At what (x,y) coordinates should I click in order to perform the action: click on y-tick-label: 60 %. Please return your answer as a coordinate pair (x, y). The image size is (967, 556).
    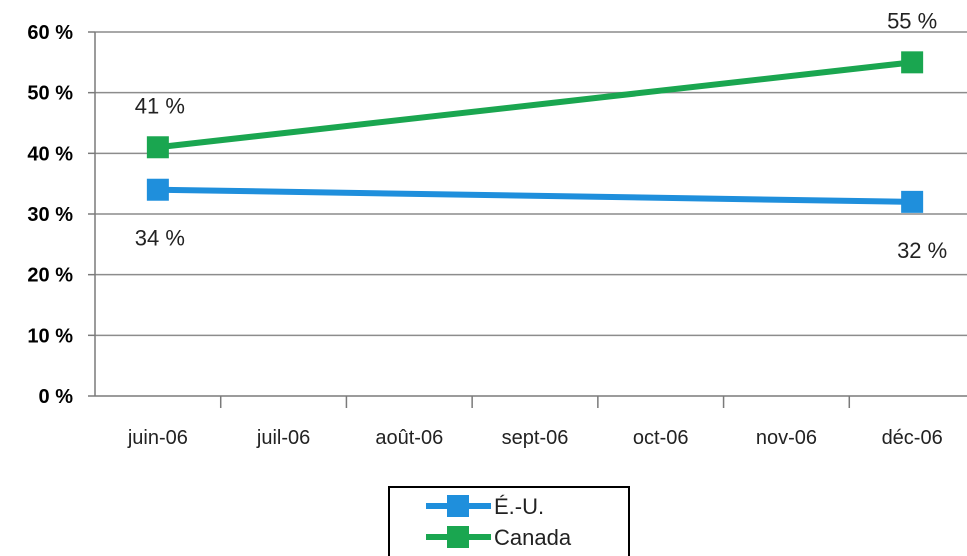
    Looking at the image, I should click on (50, 33).